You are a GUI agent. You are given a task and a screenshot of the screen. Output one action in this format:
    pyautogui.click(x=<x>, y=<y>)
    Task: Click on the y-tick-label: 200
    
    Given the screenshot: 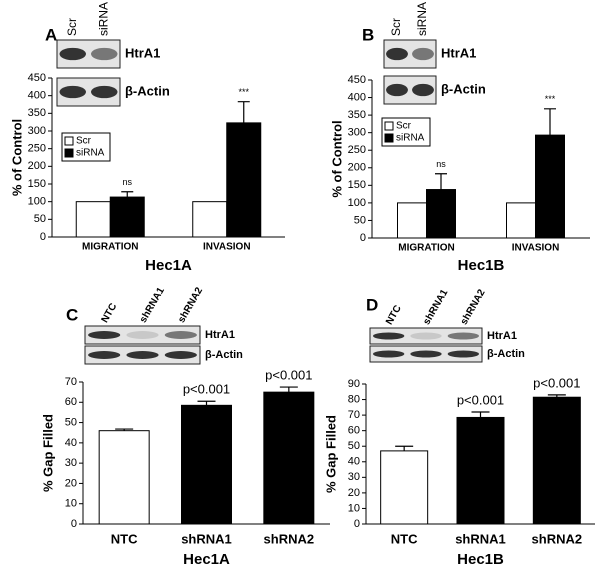 What is the action you would take?
    pyautogui.click(x=37, y=166)
    